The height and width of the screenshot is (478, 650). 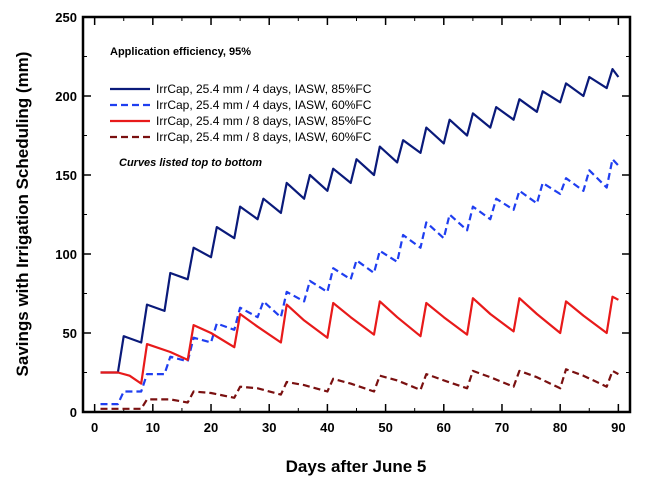 What do you see at coordinates (264, 121) in the screenshot?
I see `legend-label-3: IrrCap, 25.4 mm / 8 days, IASW, 85%FC` at bounding box center [264, 121].